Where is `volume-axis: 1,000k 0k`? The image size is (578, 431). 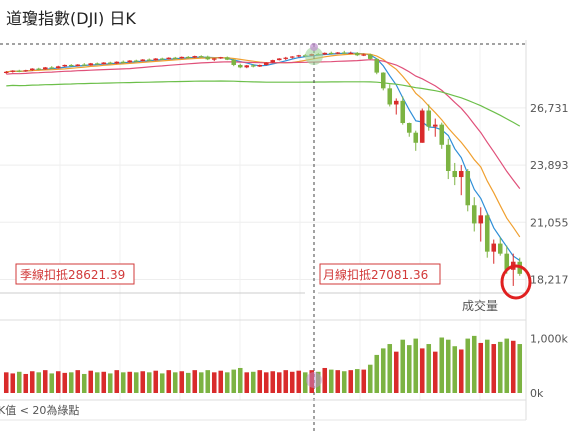
volume-axis: 1,000k 0k is located at coordinates (549, 366).